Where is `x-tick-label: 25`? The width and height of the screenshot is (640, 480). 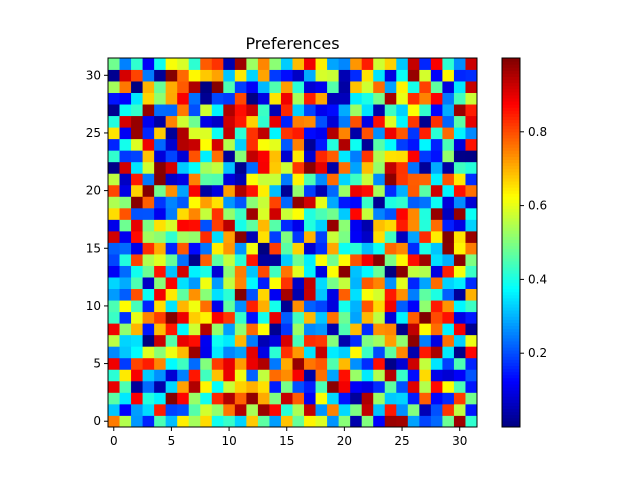
x-tick-label: 25 is located at coordinates (401, 441).